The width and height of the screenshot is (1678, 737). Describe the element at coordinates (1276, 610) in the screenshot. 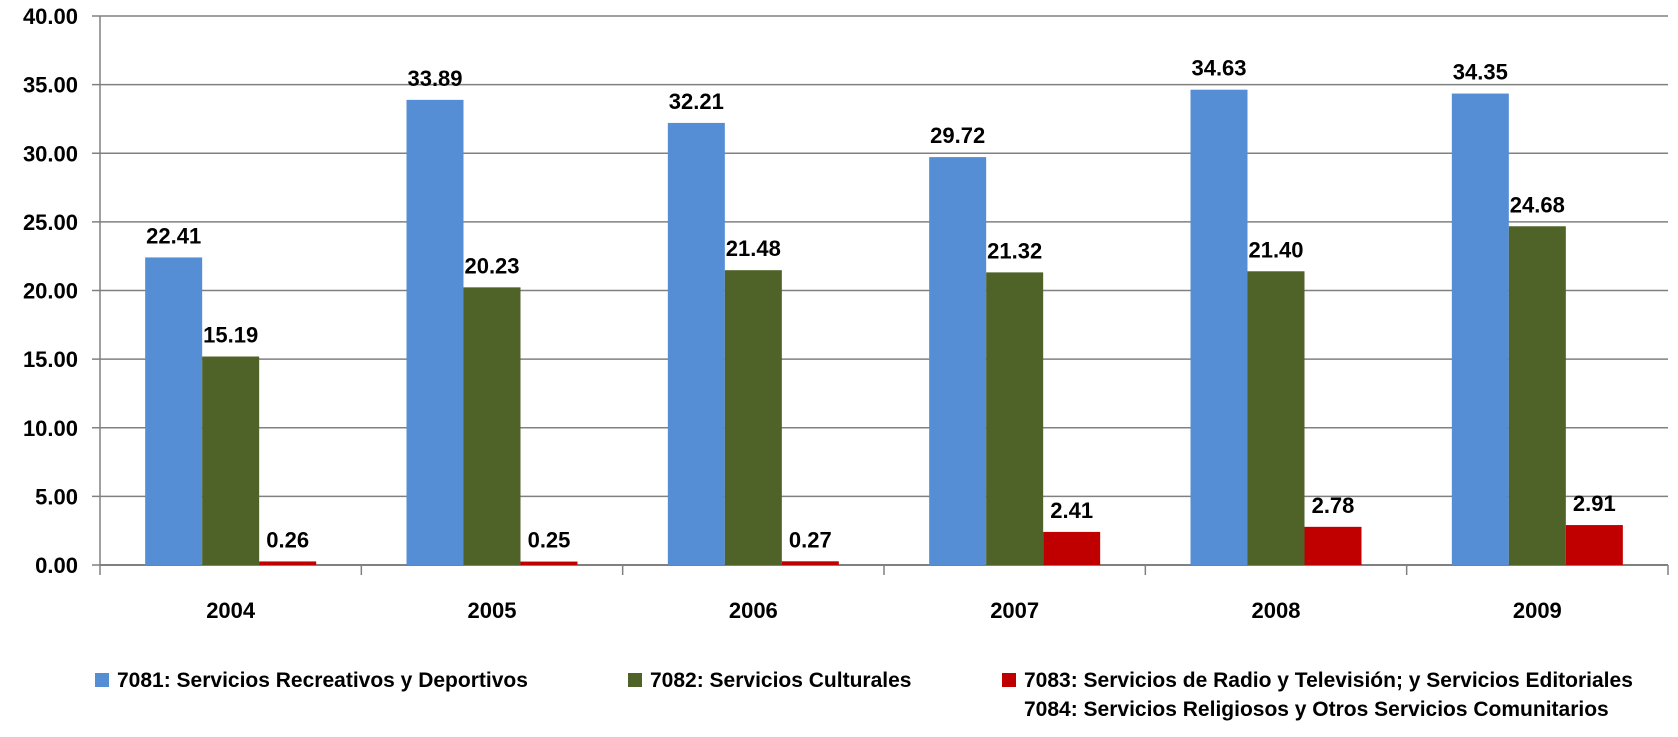

I see `x-tick-label: 2008` at that location.